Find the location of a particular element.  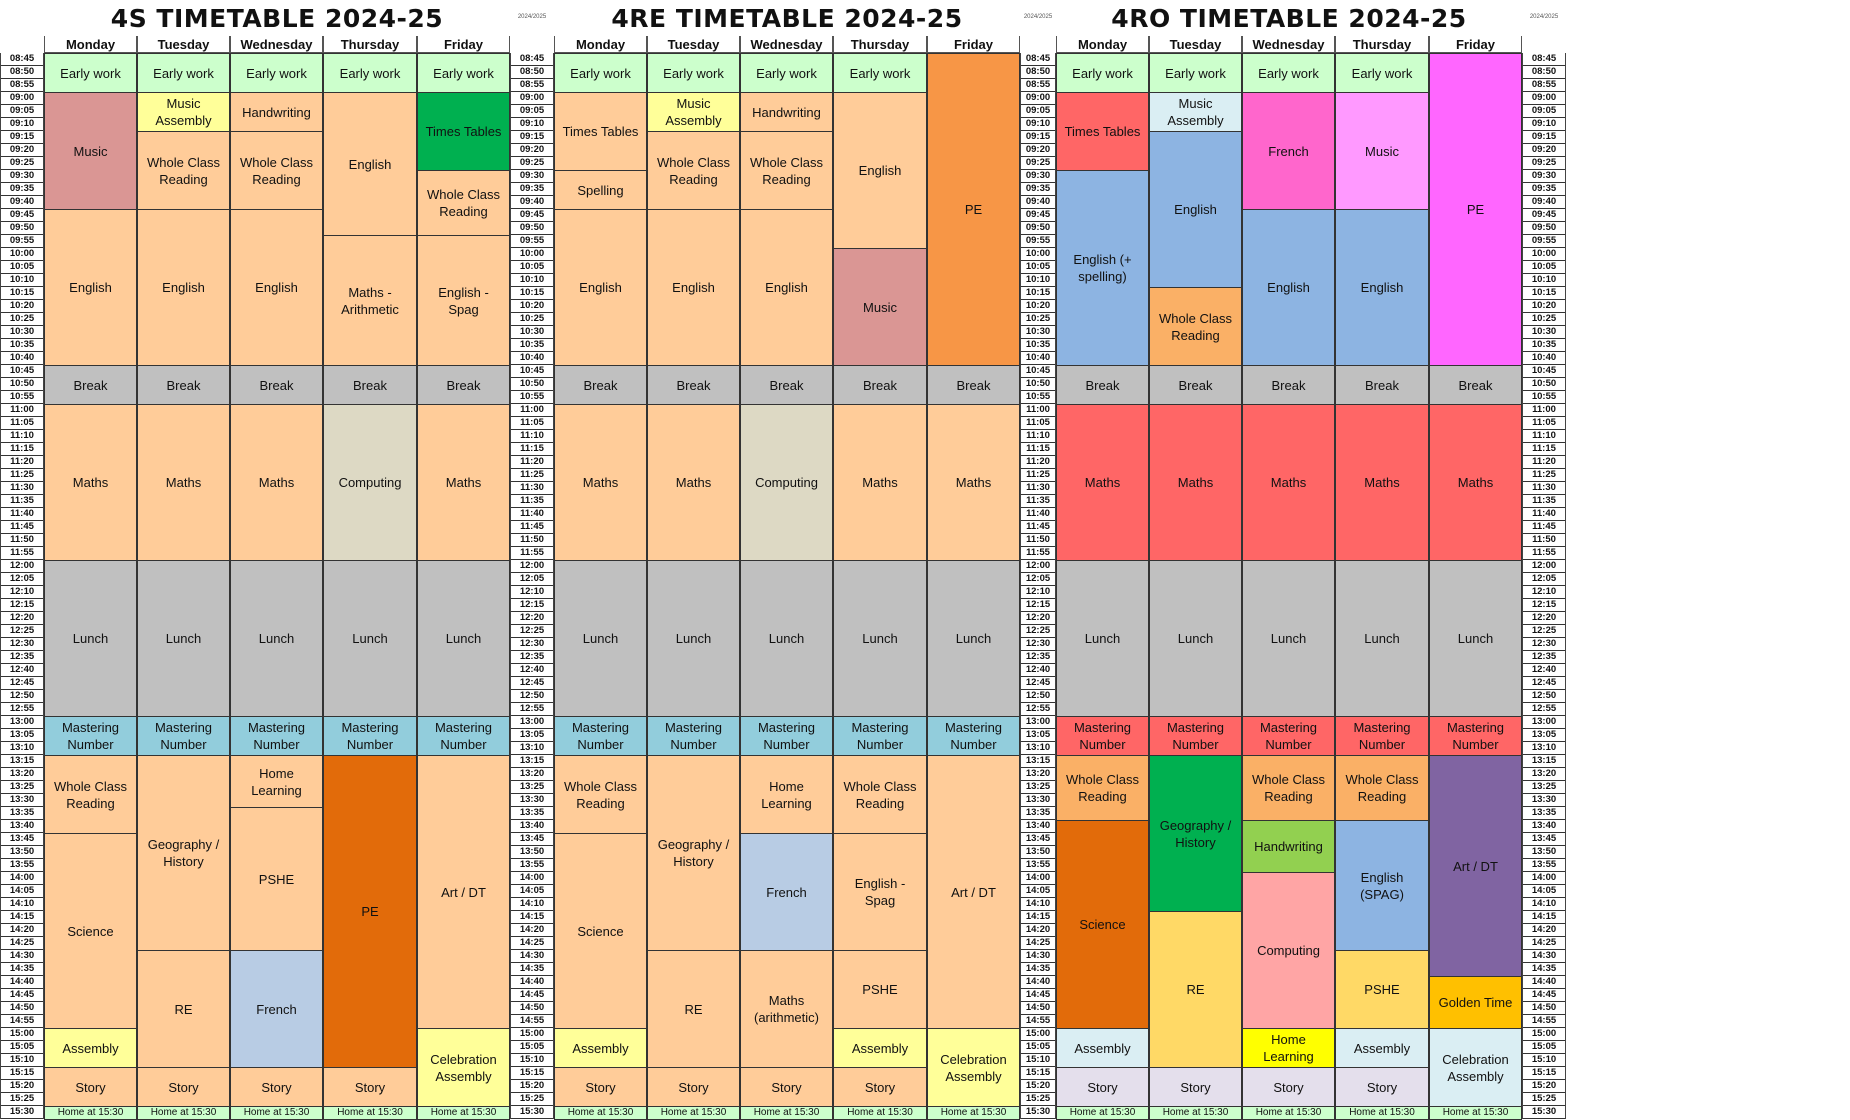

lesson-cell: Science is located at coordinates (1102, 924).